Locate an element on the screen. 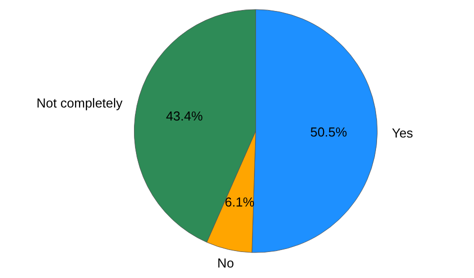  slice-label: Yes is located at coordinates (403, 133).